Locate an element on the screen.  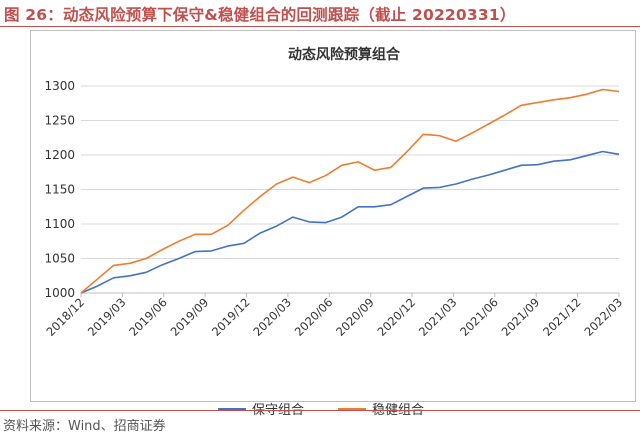
legend-item-1: 稳健组合 is located at coordinates (381, 408).